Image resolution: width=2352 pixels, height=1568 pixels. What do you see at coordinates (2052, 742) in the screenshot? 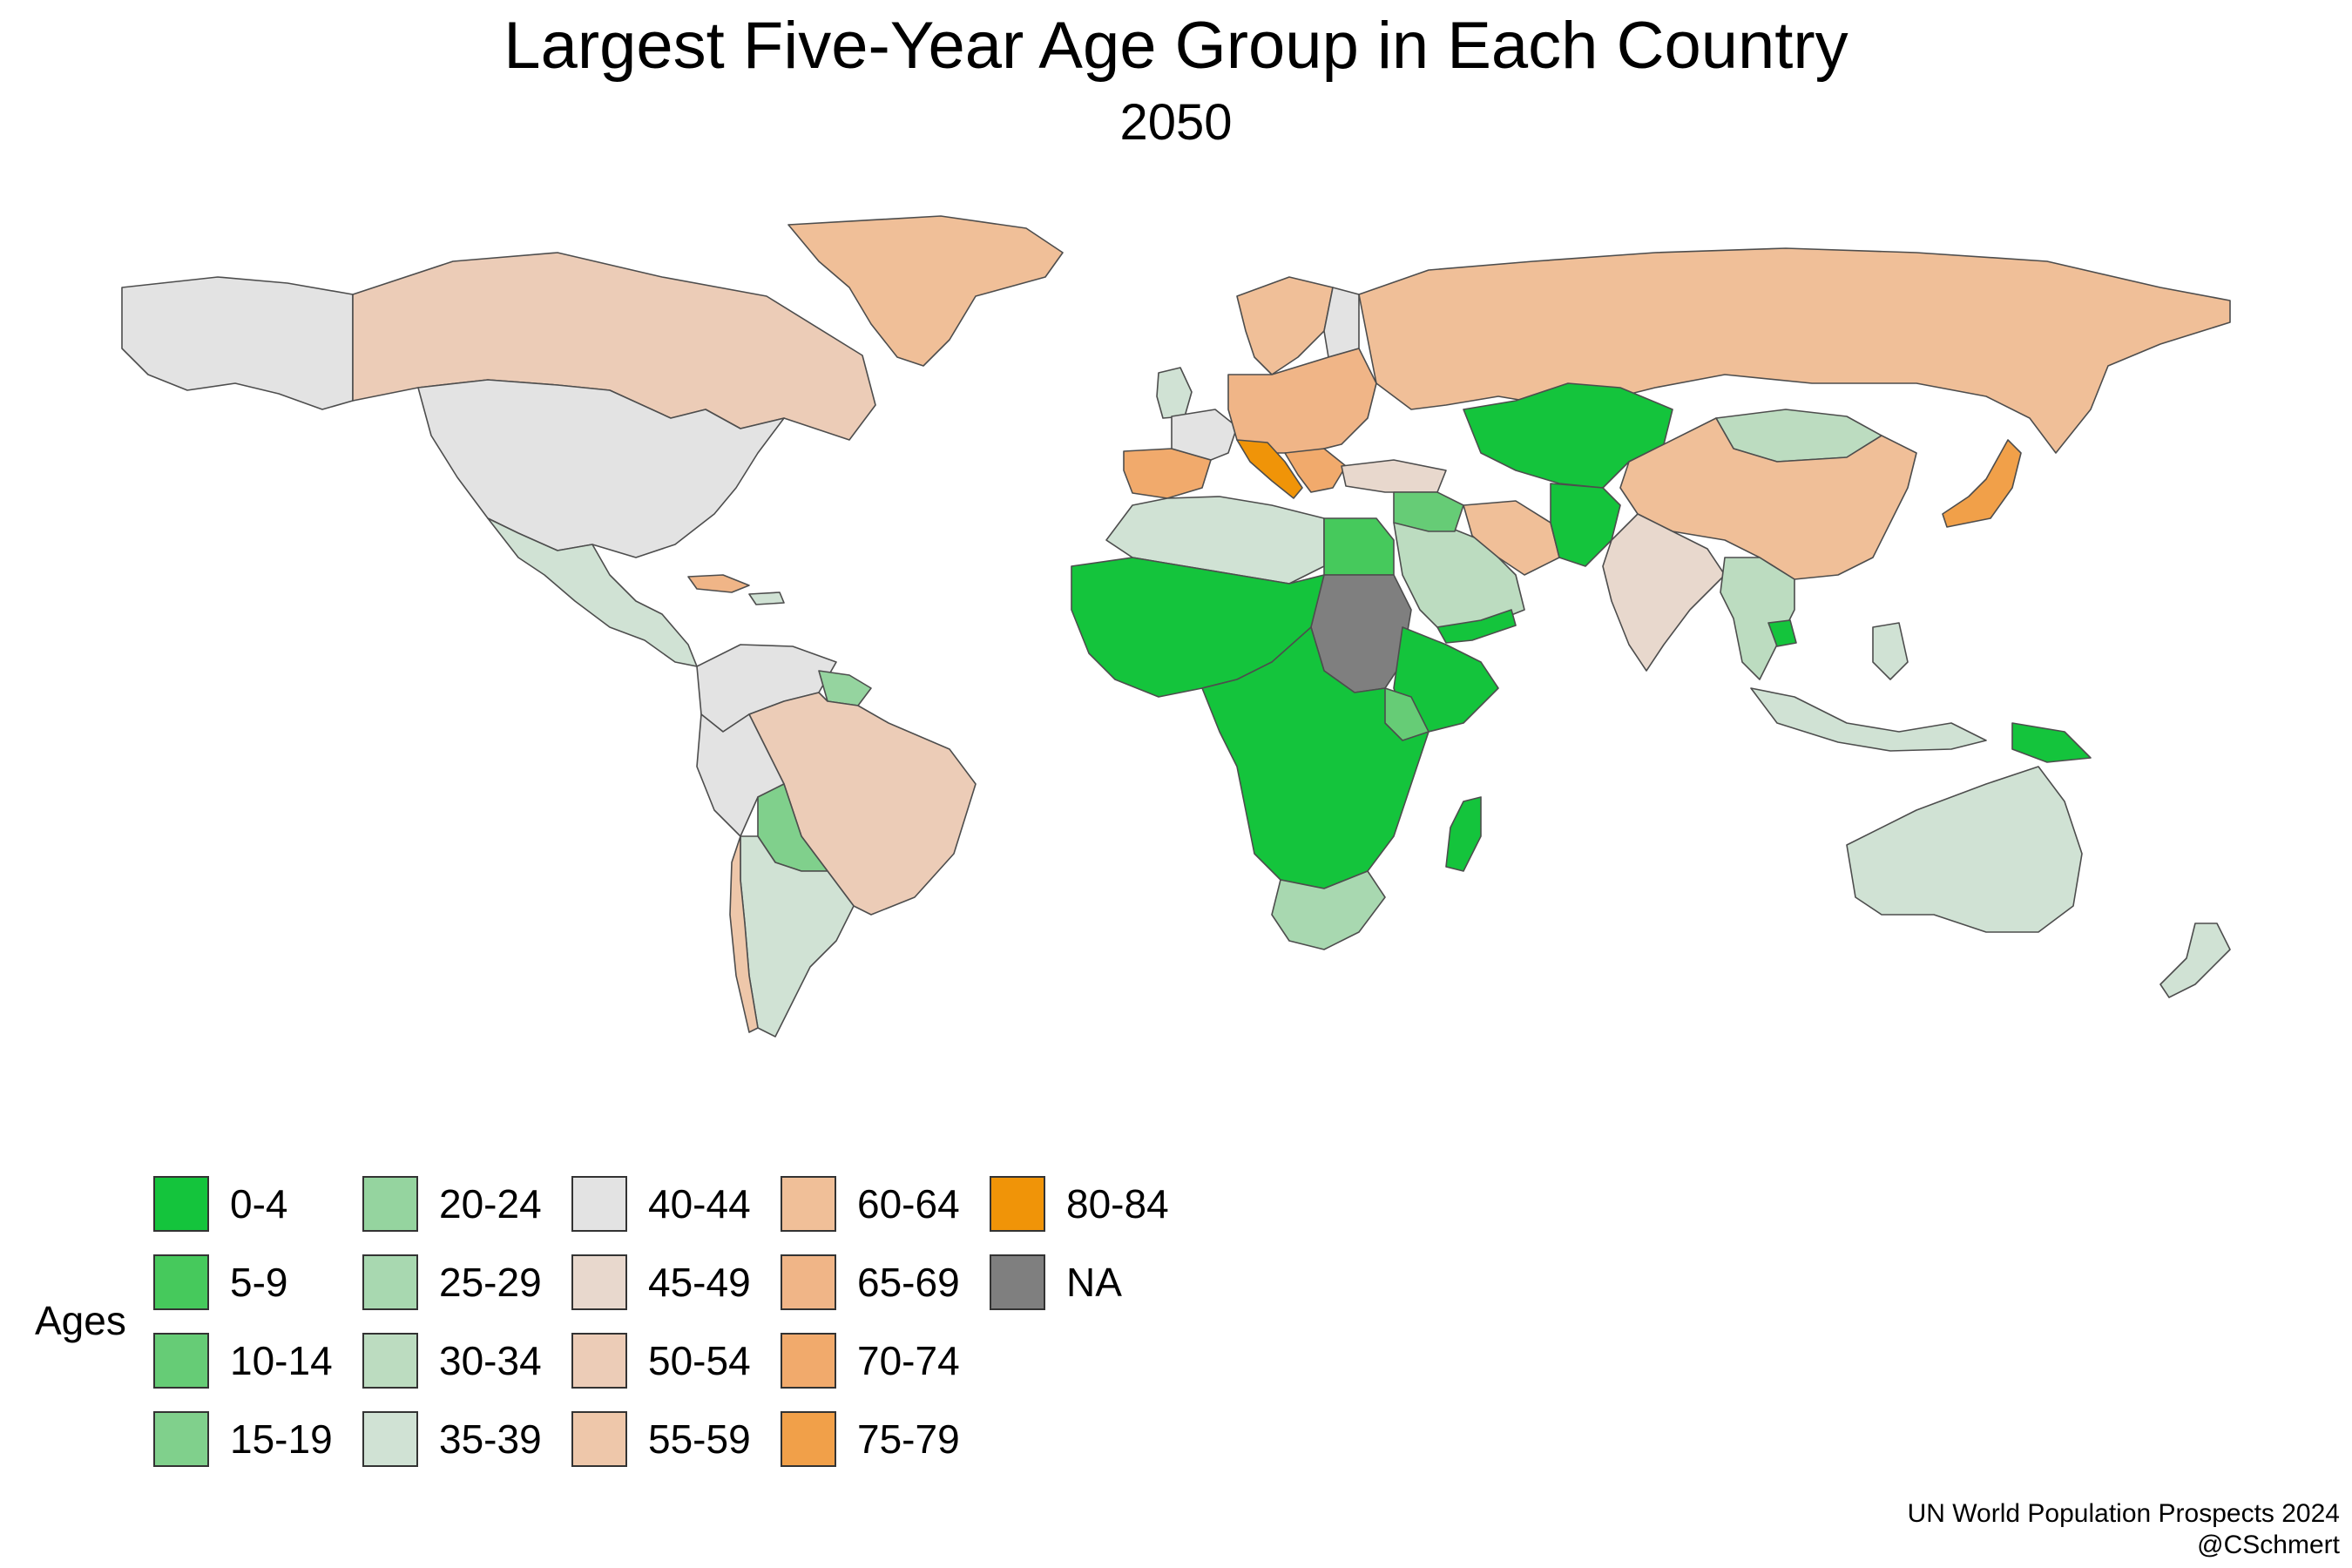
I see `region-papua-new-guinea` at bounding box center [2052, 742].